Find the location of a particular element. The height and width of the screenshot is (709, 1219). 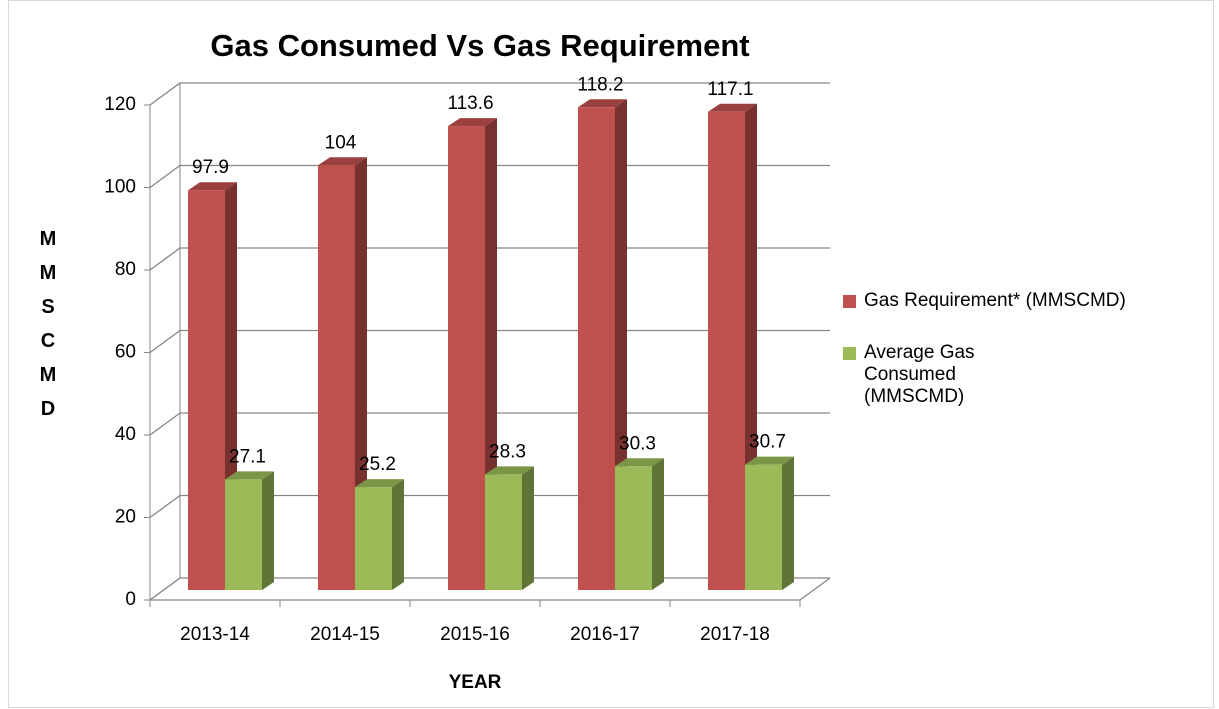

data-label: 28.3 is located at coordinates (507, 451).